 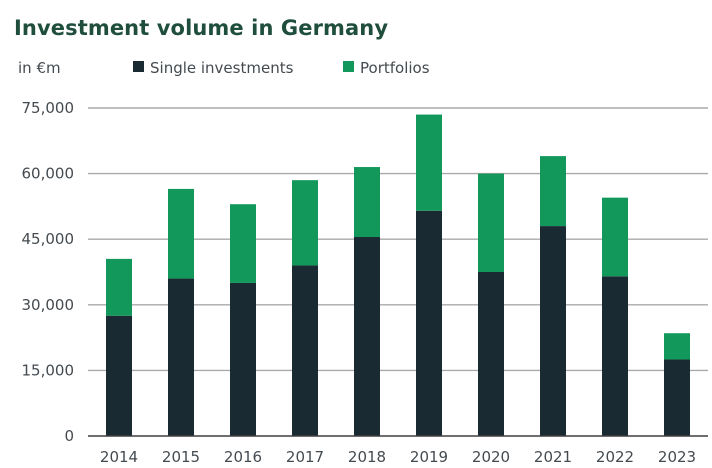 I want to click on x-tick-label-2021: 2021, so click(x=553, y=457).